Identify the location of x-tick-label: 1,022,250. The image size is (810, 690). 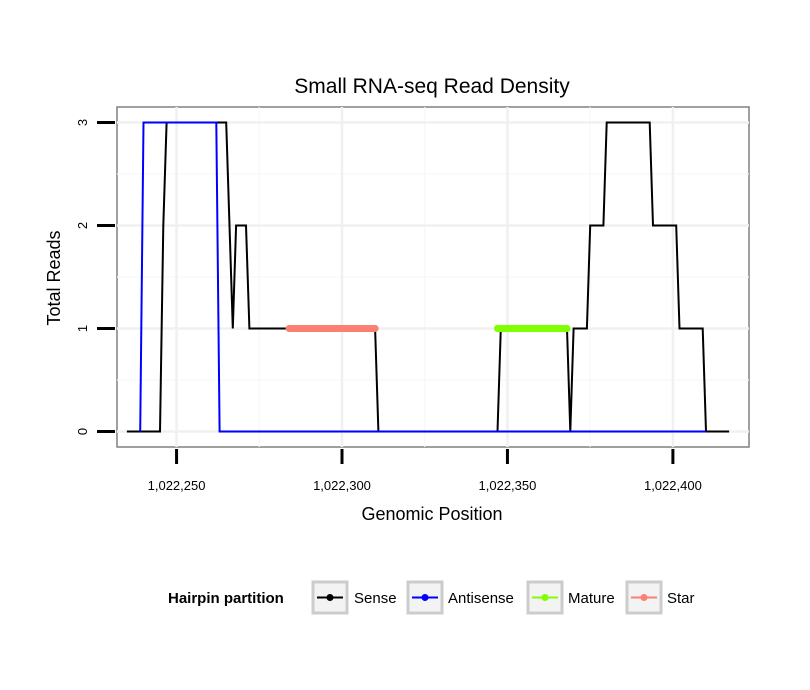
(177, 485).